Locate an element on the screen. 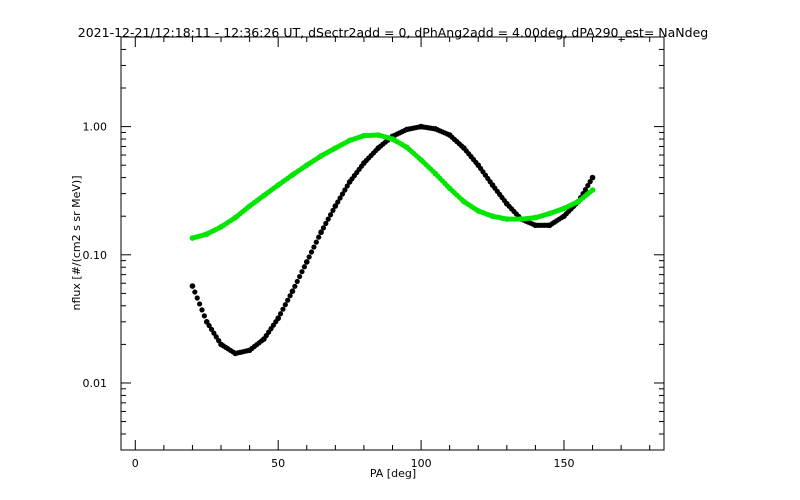  y-axis-label: nflux [#/(cm2 s sr MeV)] is located at coordinates (76, 243).